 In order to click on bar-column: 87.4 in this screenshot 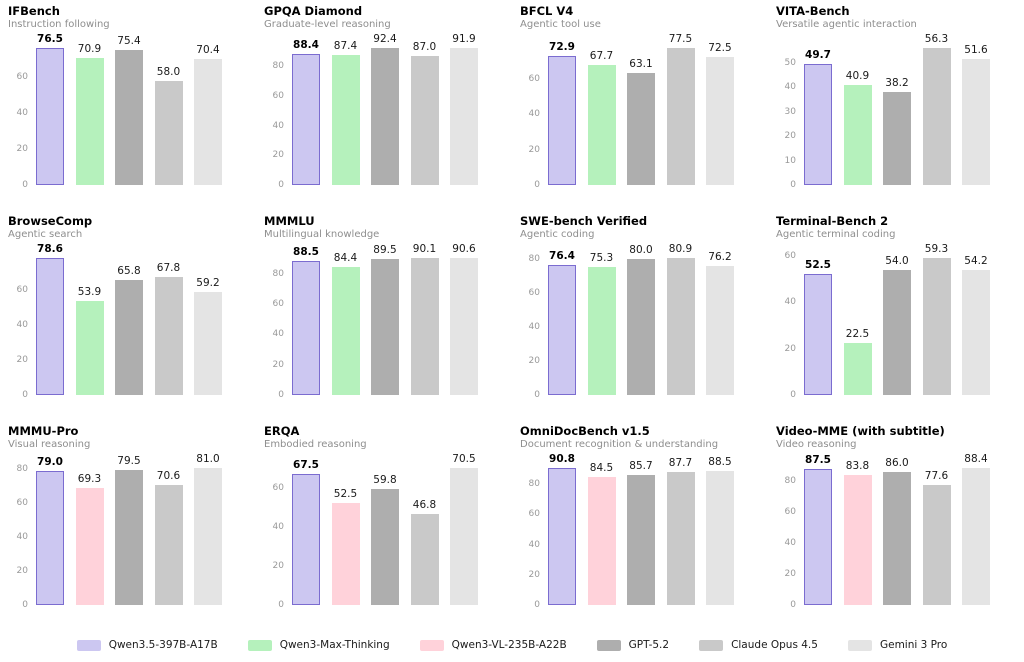, I will do `click(345, 112)`.